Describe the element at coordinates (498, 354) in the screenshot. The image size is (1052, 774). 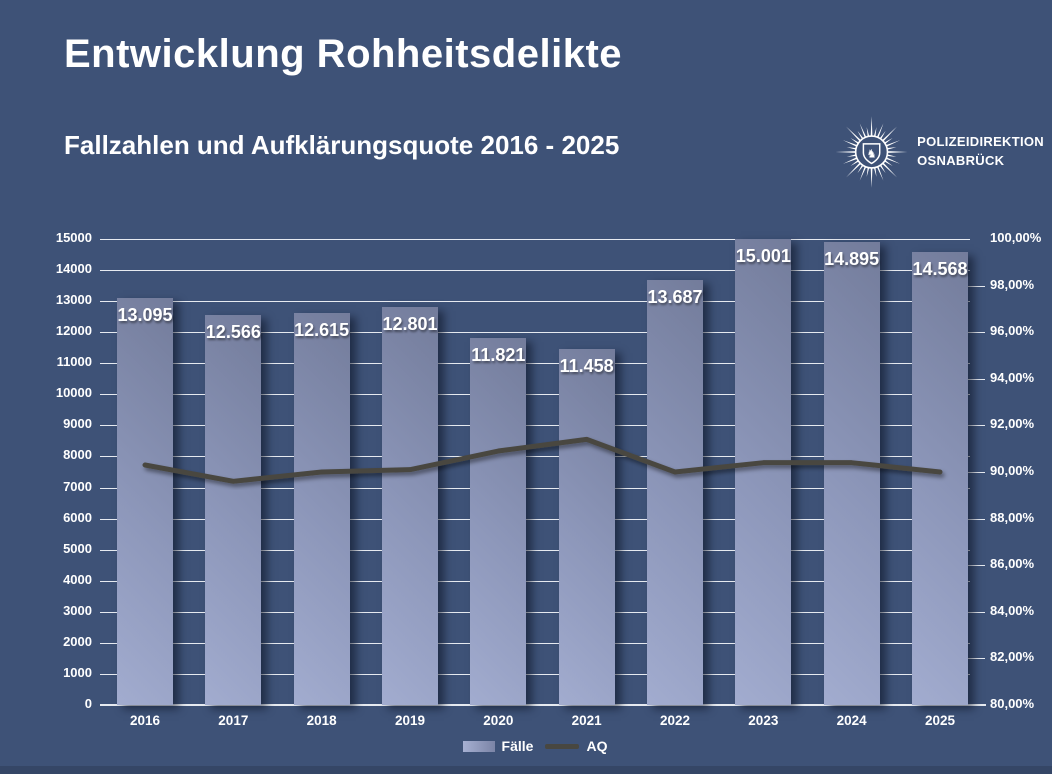
I see `bar-value-label: 11.821` at that location.